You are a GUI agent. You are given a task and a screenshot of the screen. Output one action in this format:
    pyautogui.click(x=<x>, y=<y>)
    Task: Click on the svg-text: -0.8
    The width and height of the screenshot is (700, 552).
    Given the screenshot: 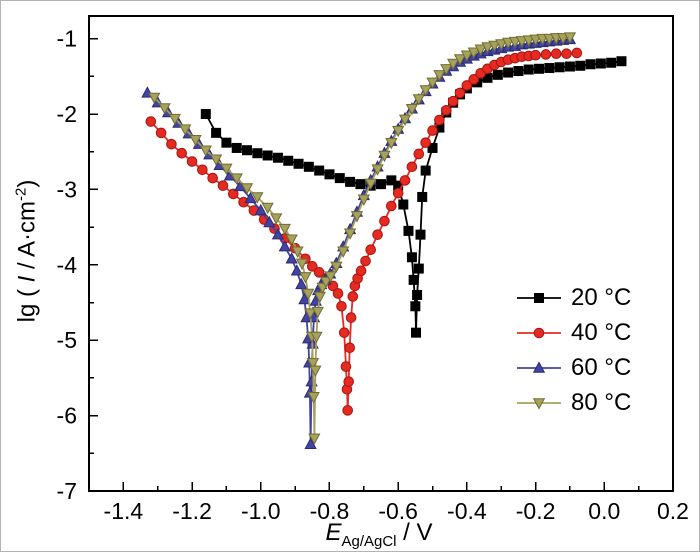 What is the action you would take?
    pyautogui.click(x=330, y=511)
    